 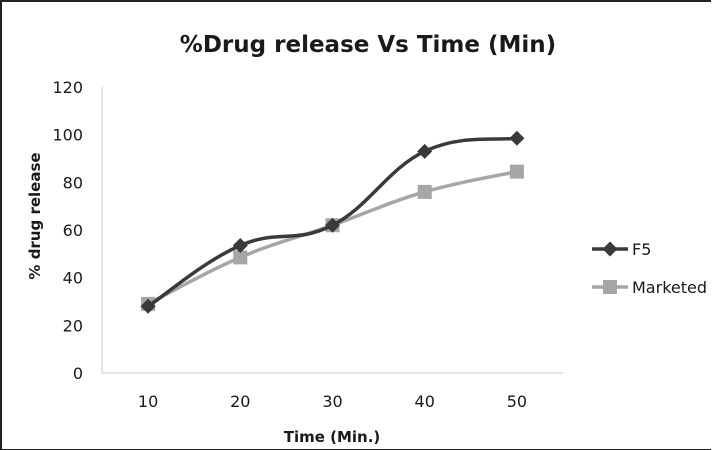 What do you see at coordinates (78, 373) in the screenshot?
I see `y-tick-label: 0` at bounding box center [78, 373].